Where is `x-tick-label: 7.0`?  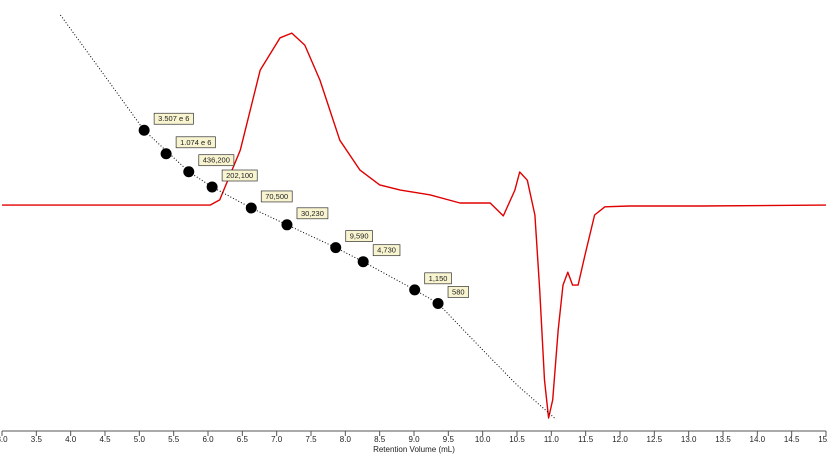
x-tick-label: 7.0 is located at coordinates (277, 439).